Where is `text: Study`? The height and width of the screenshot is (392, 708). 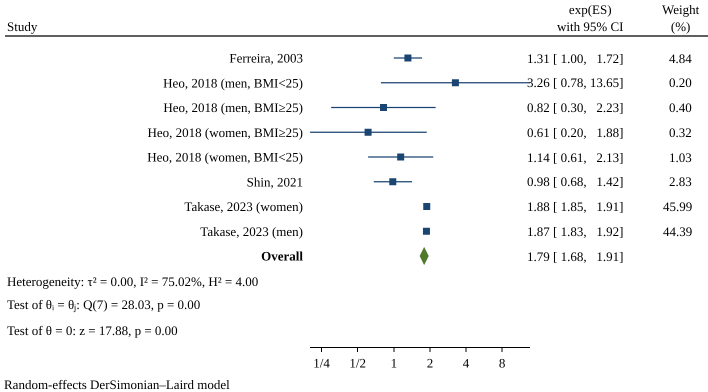 text: Study is located at coordinates (22, 26).